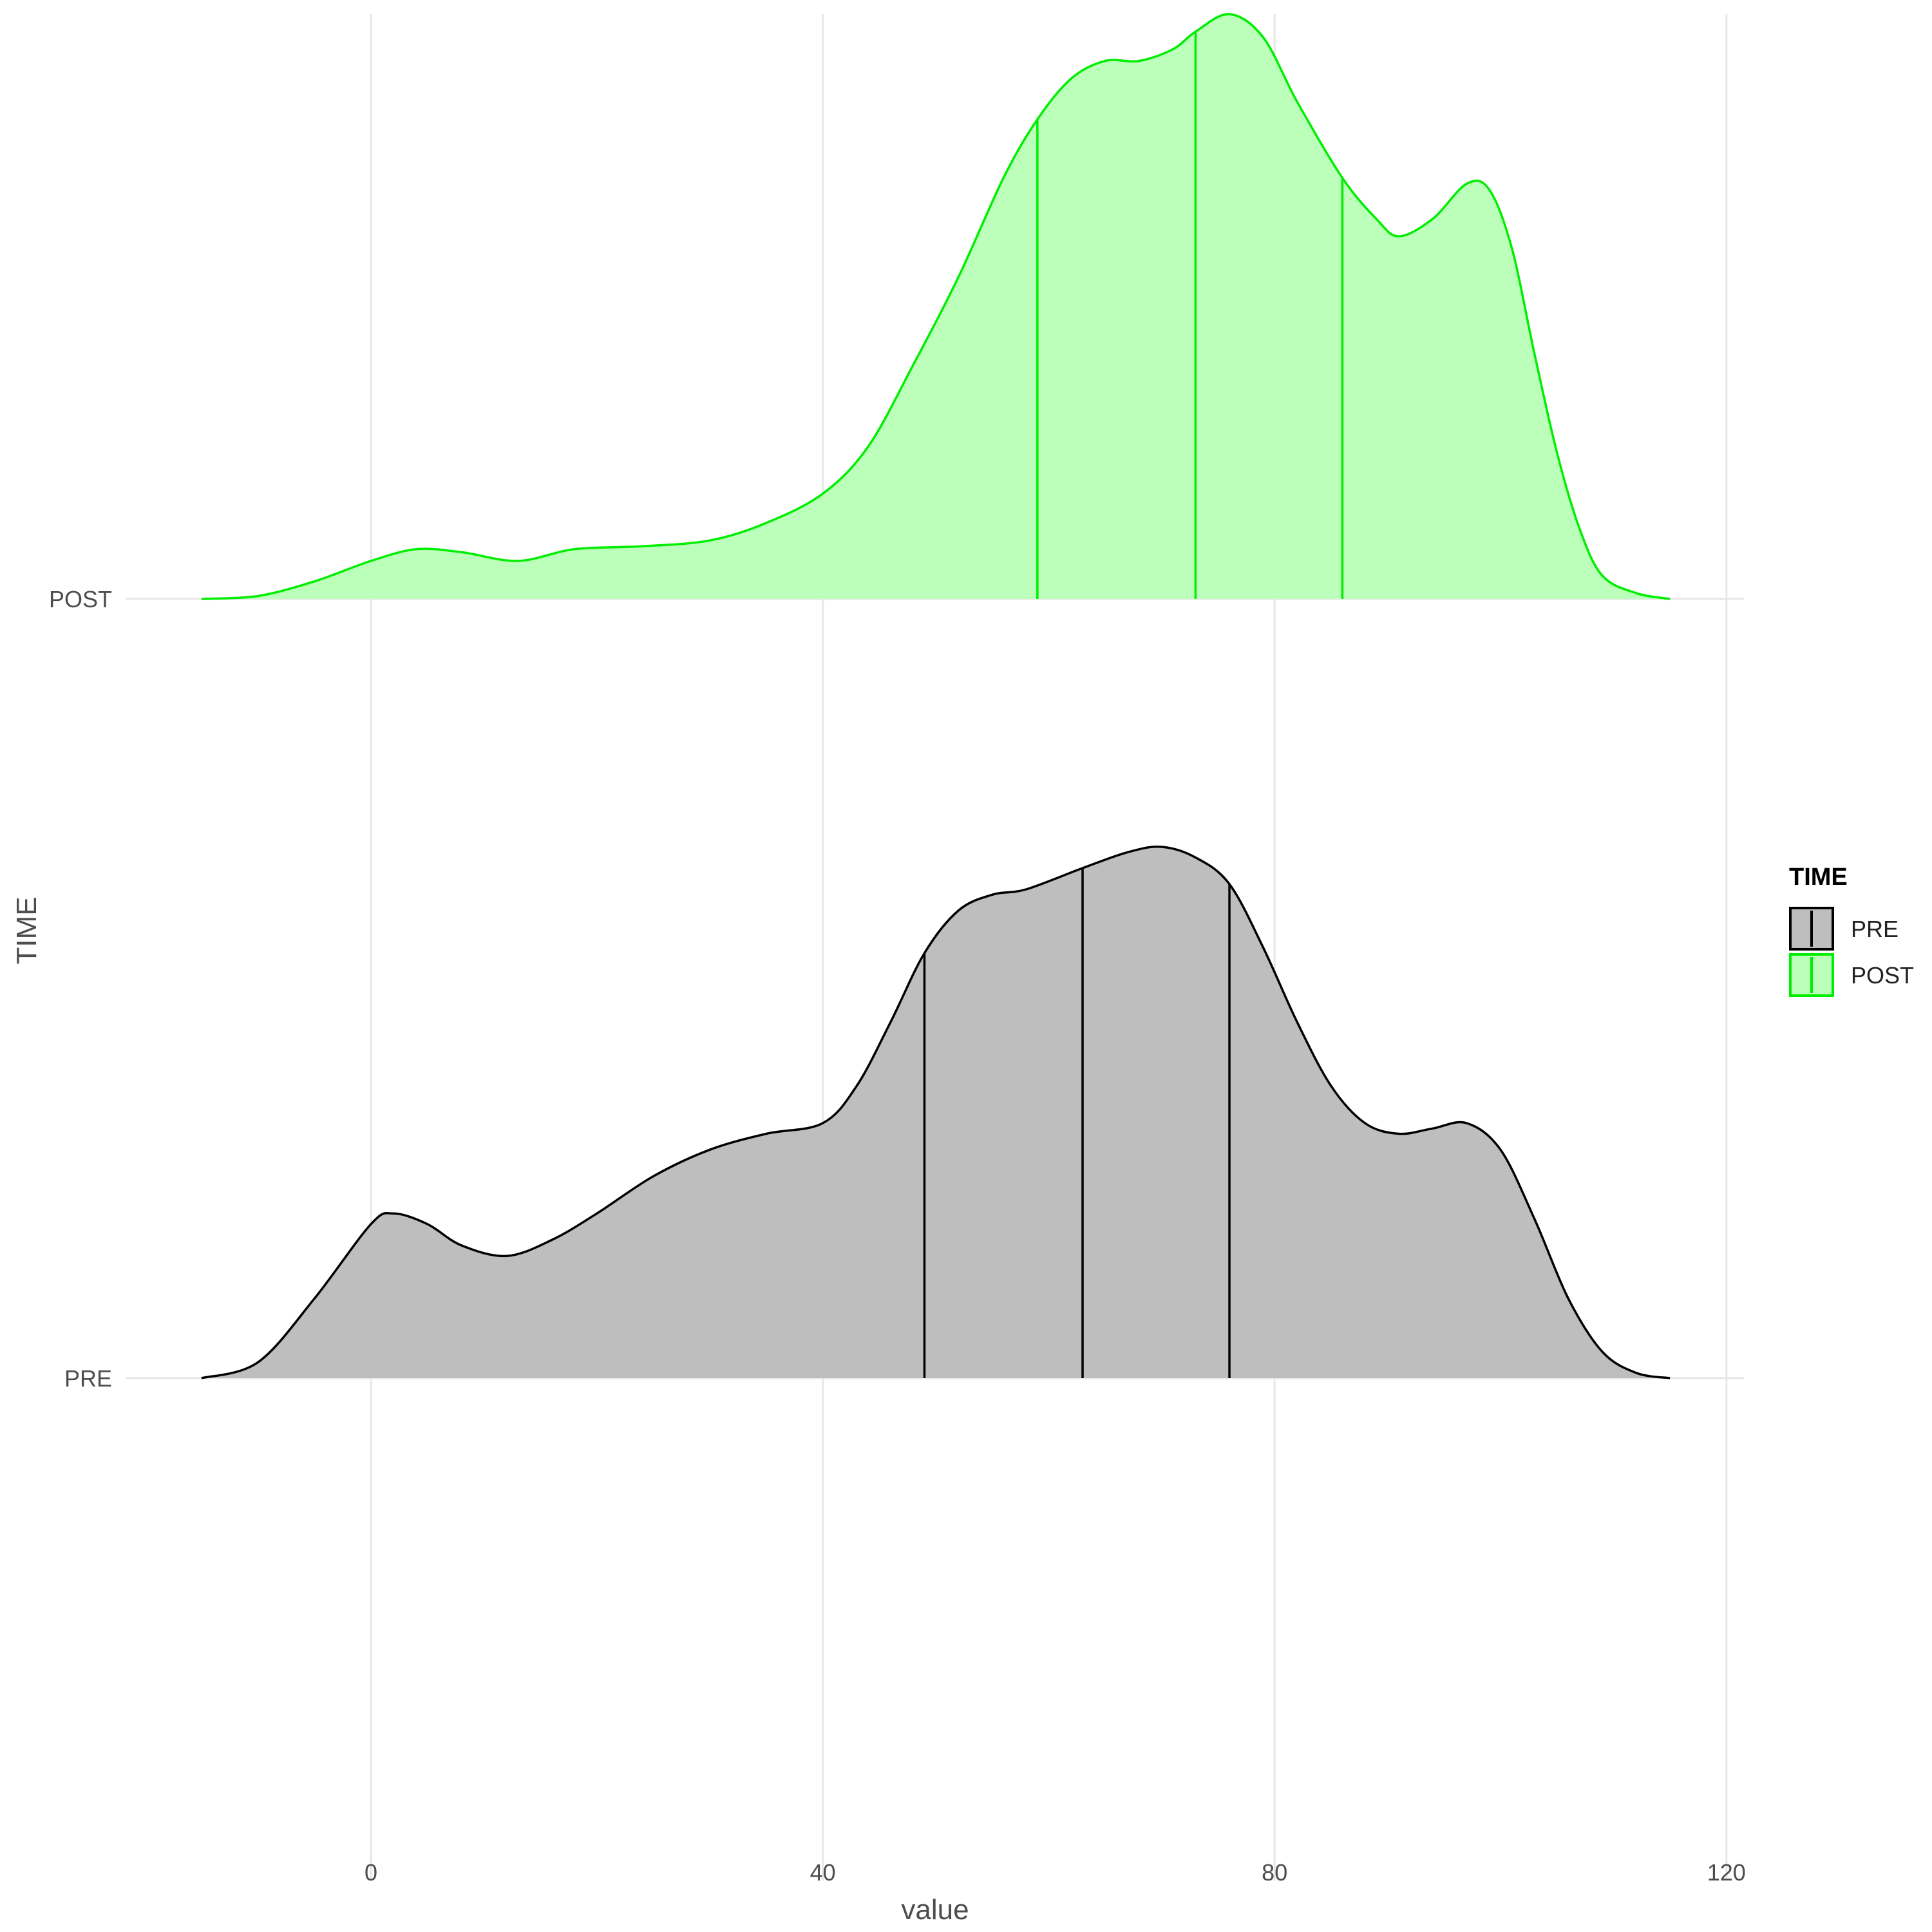 Image resolution: width=1932 pixels, height=1932 pixels. I want to click on x-axis-ticks: 0 40 80 120, so click(1055, 1872).